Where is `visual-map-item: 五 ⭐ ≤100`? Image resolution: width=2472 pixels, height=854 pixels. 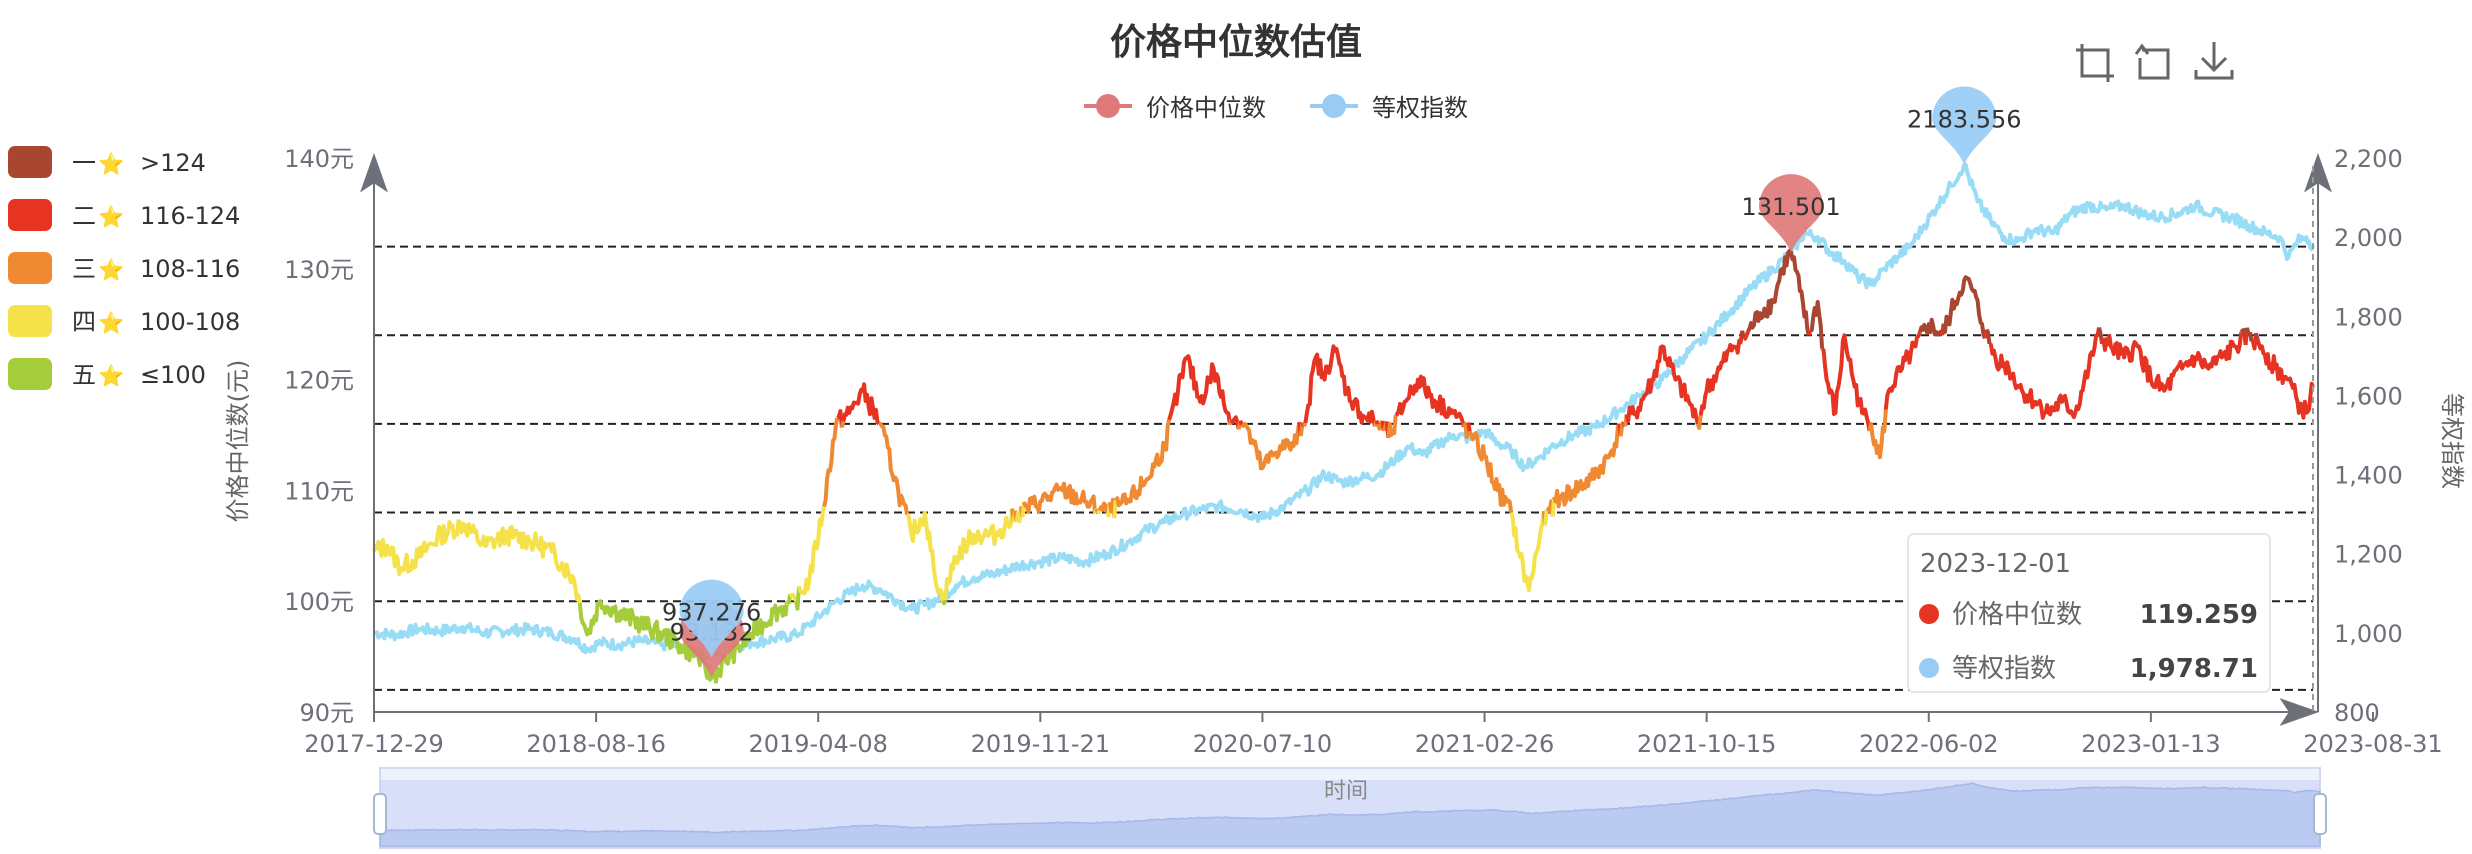
visual-map-item: 五 ⭐ ≤100 is located at coordinates (107, 374).